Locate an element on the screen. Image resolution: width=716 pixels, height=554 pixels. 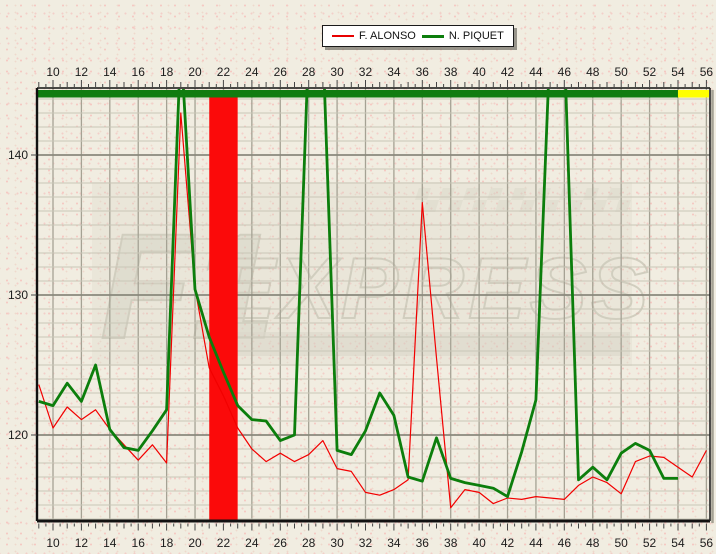
y-axis-labels: 120 130 140 is located at coordinates (18, 295).